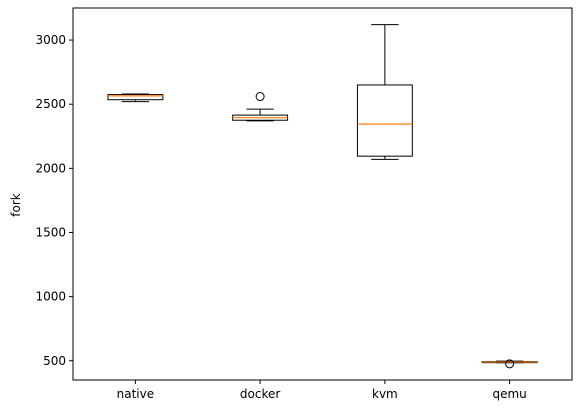 The height and width of the screenshot is (413, 580). I want to click on y-tick-label: 2000, so click(50, 168).